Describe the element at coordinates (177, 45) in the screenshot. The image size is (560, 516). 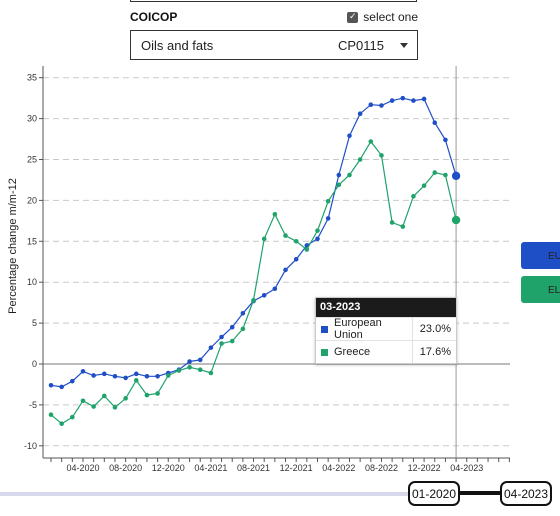
I see `dropdown-selected-name: Oils and fats` at that location.